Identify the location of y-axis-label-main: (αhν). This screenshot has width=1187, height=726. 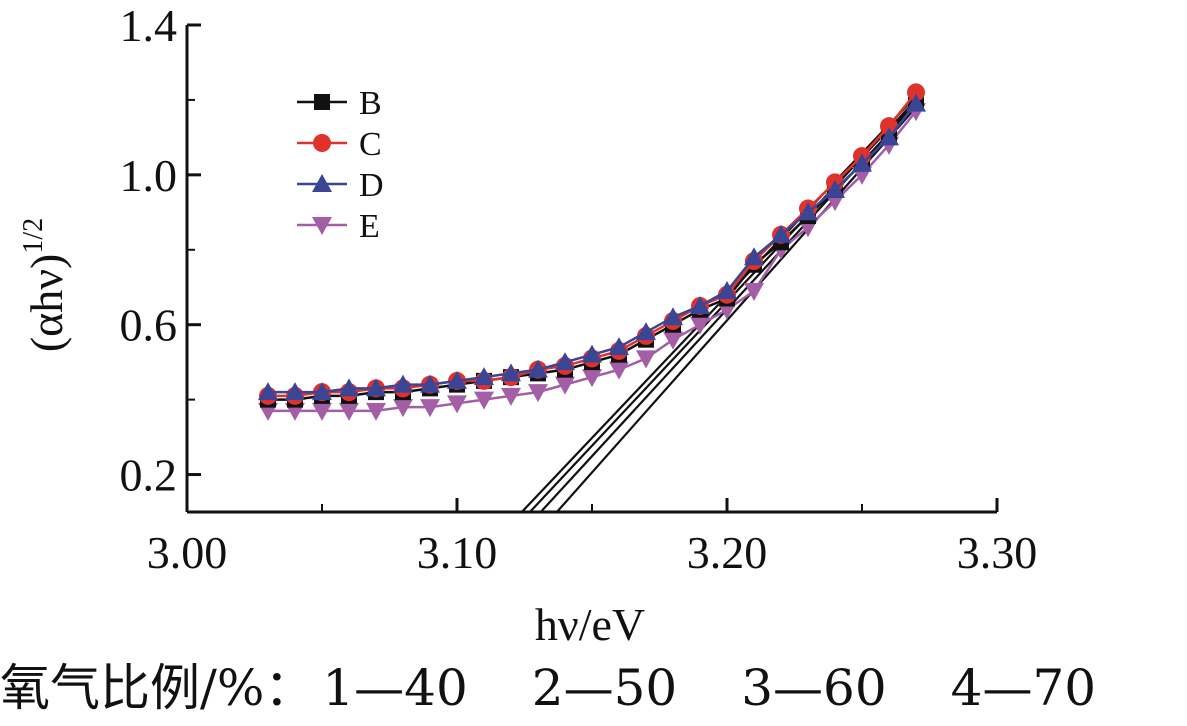
(46, 303).